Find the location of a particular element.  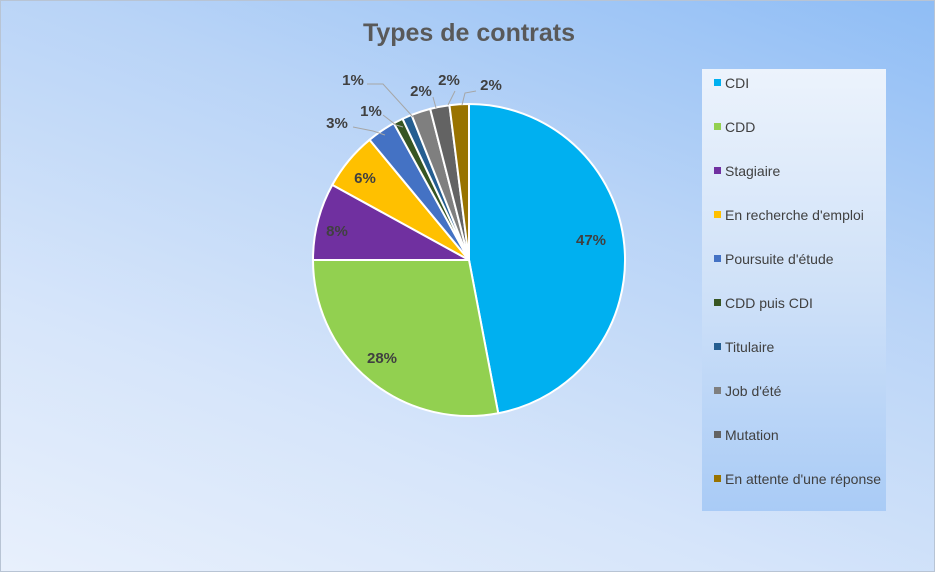

data-label-3: 8% is located at coordinates (337, 231).